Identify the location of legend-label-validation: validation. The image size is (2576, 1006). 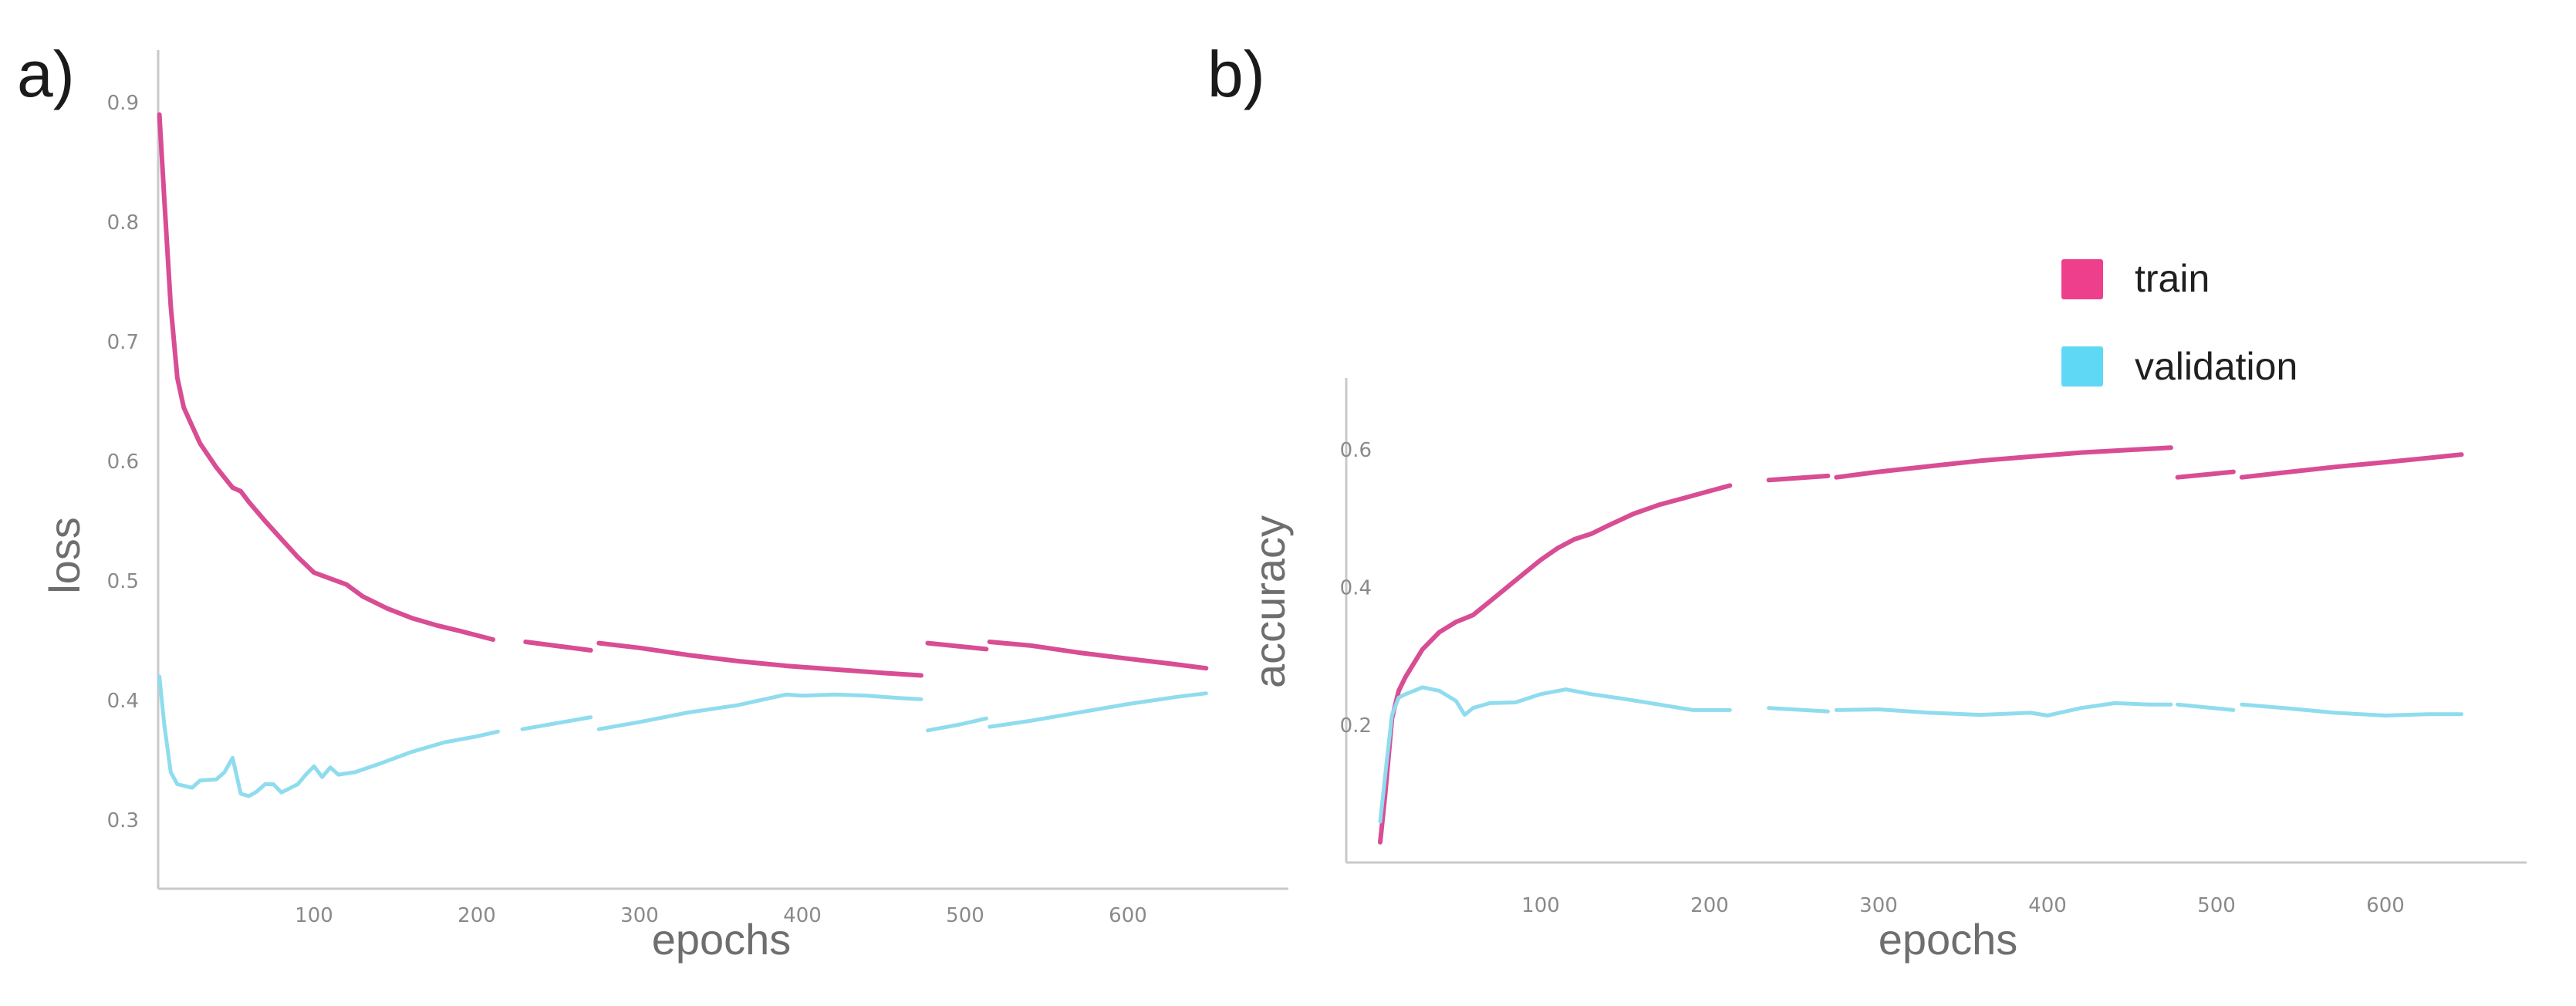
(2216, 366).